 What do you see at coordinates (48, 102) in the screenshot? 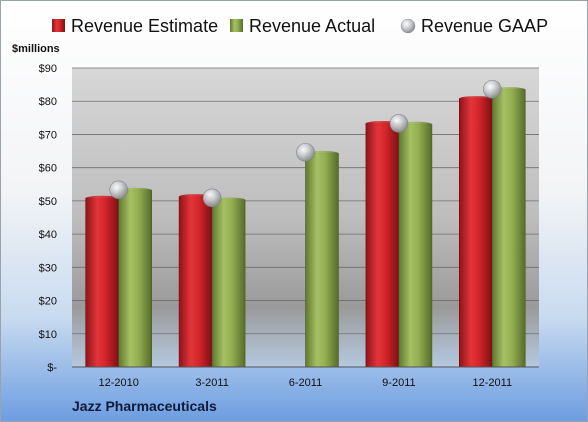
I see `y-tick-label: $80` at bounding box center [48, 102].